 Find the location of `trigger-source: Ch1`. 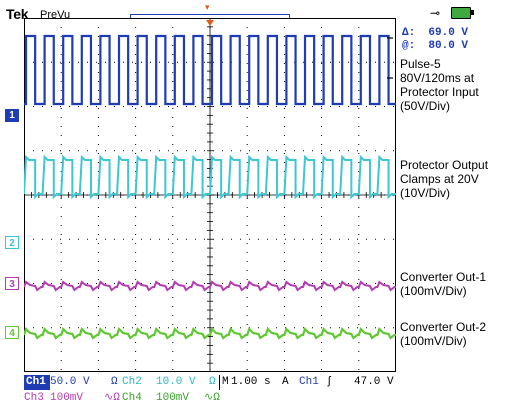

trigger-source: Ch1 is located at coordinates (309, 382).